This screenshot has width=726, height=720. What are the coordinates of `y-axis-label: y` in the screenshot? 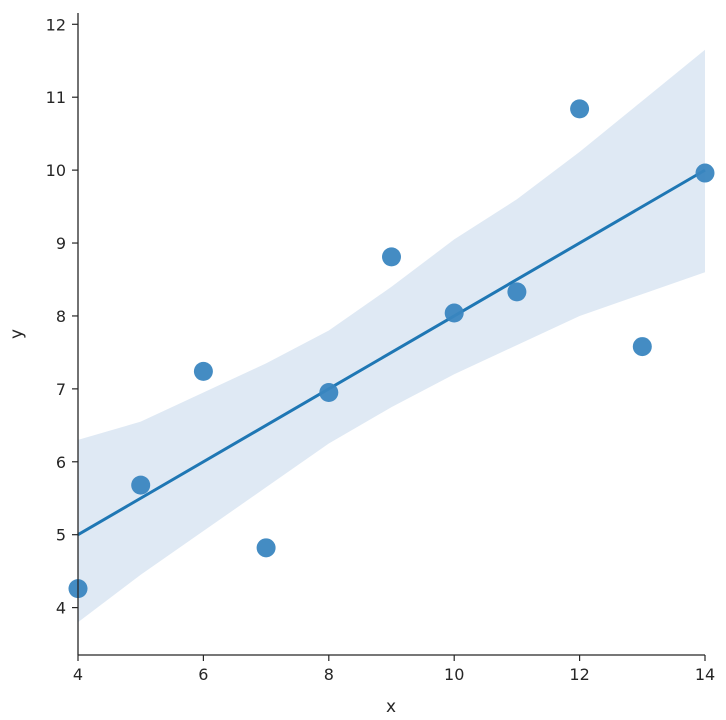 It's located at (17, 334).